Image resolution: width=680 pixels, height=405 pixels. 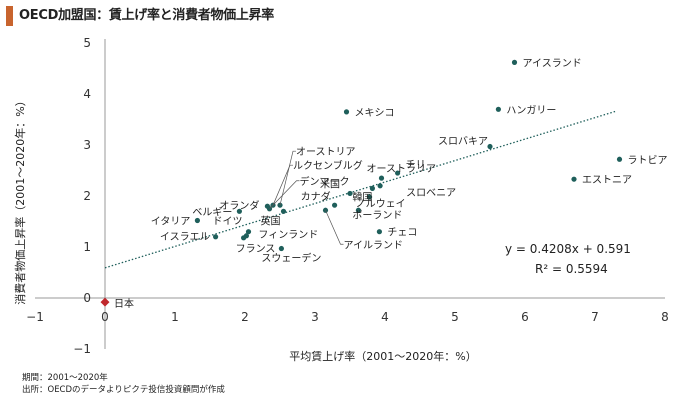 What do you see at coordinates (216, 237) in the screenshot?
I see `point-イスラエル` at bounding box center [216, 237].